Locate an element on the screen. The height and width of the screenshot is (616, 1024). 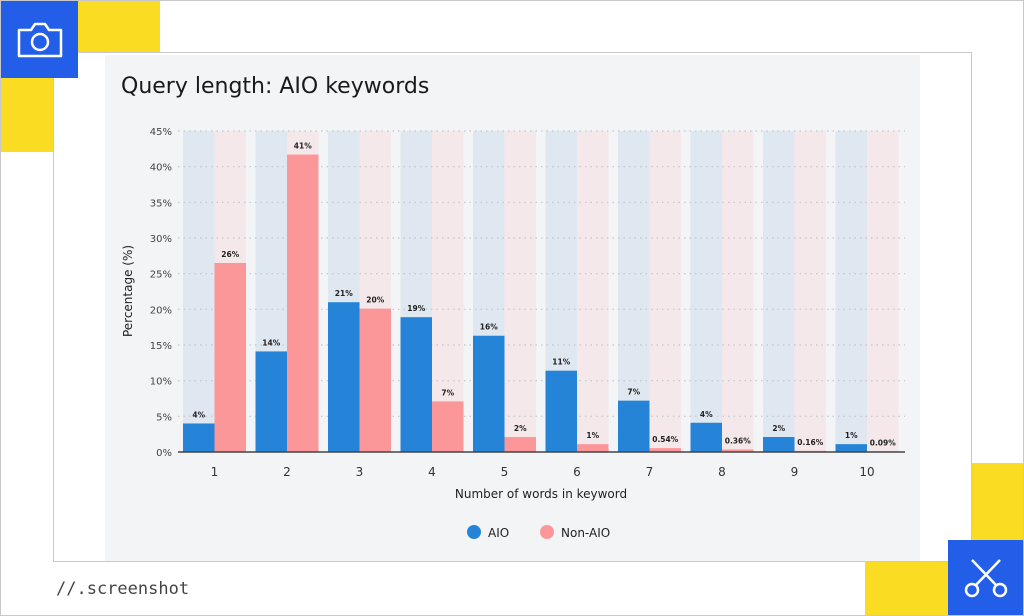
legend-label-non-aio: Non-AIO is located at coordinates (585, 533).